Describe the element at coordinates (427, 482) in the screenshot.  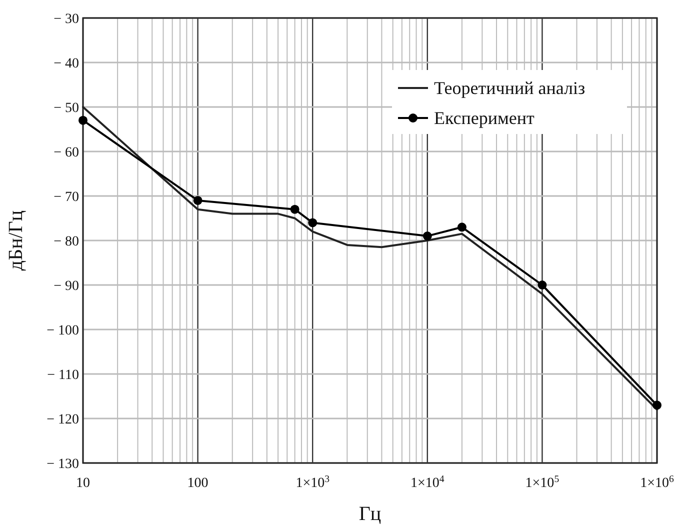
I see `x-tick-label: 1×10$^{4}$` at that location.